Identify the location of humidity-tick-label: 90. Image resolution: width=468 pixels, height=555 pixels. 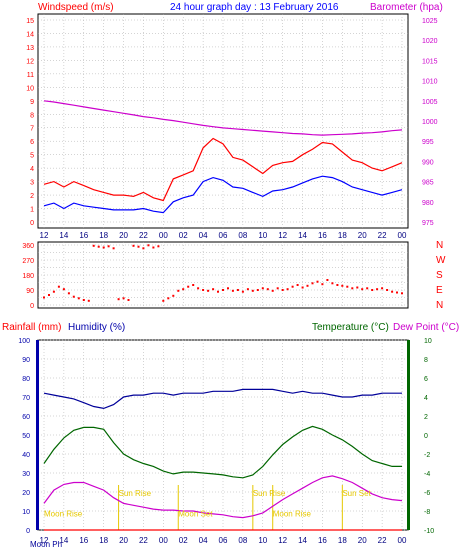
(26, 360).